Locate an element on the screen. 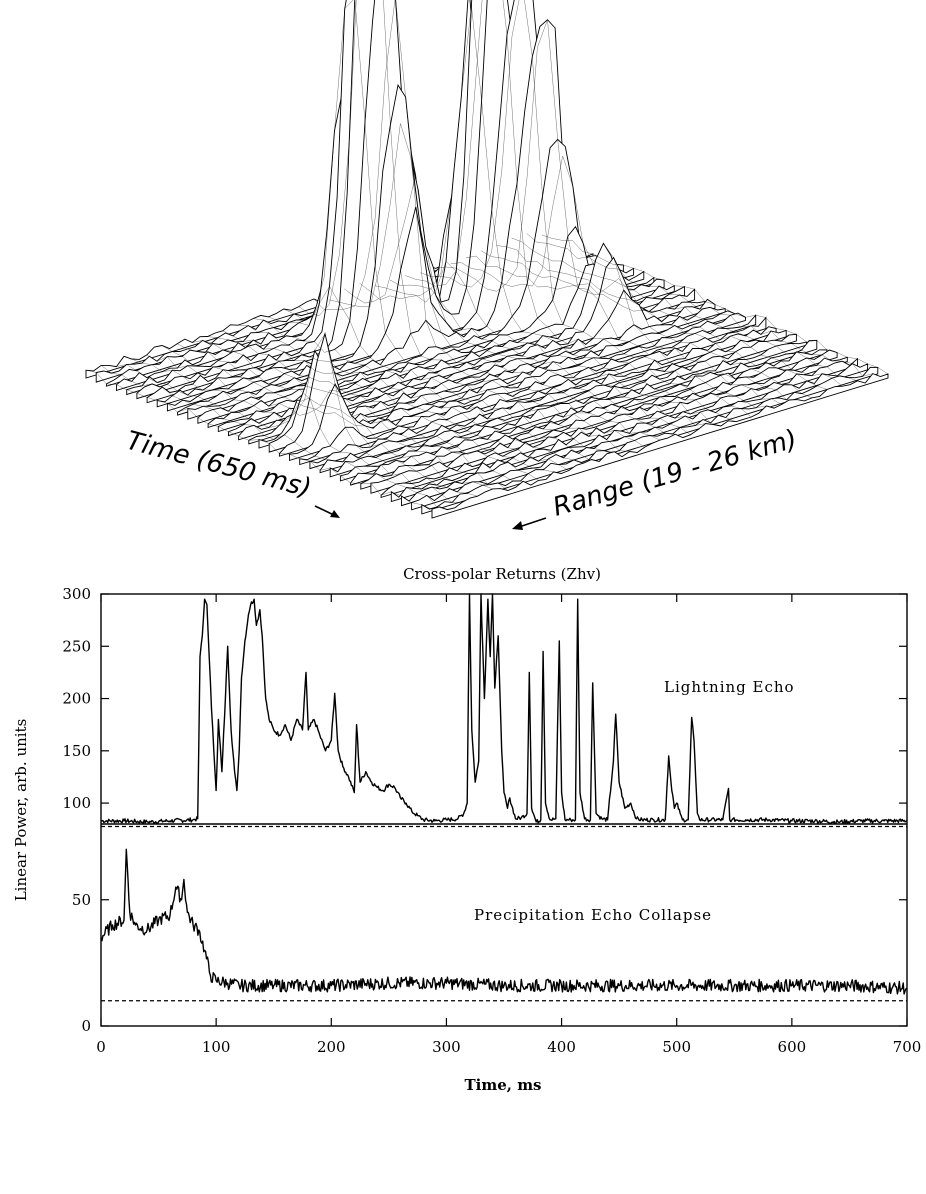 The image size is (926, 1194). x-tick-label: 0 is located at coordinates (101, 1047).